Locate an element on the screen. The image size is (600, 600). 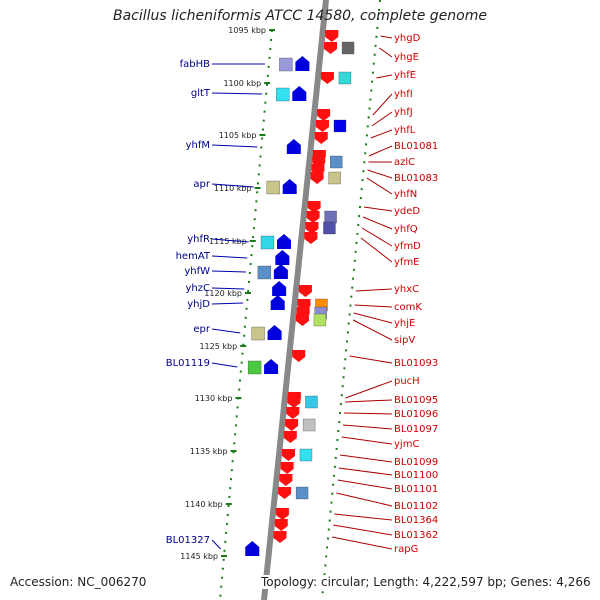
gene-label-forward: fabHB is located at coordinates (195, 64).